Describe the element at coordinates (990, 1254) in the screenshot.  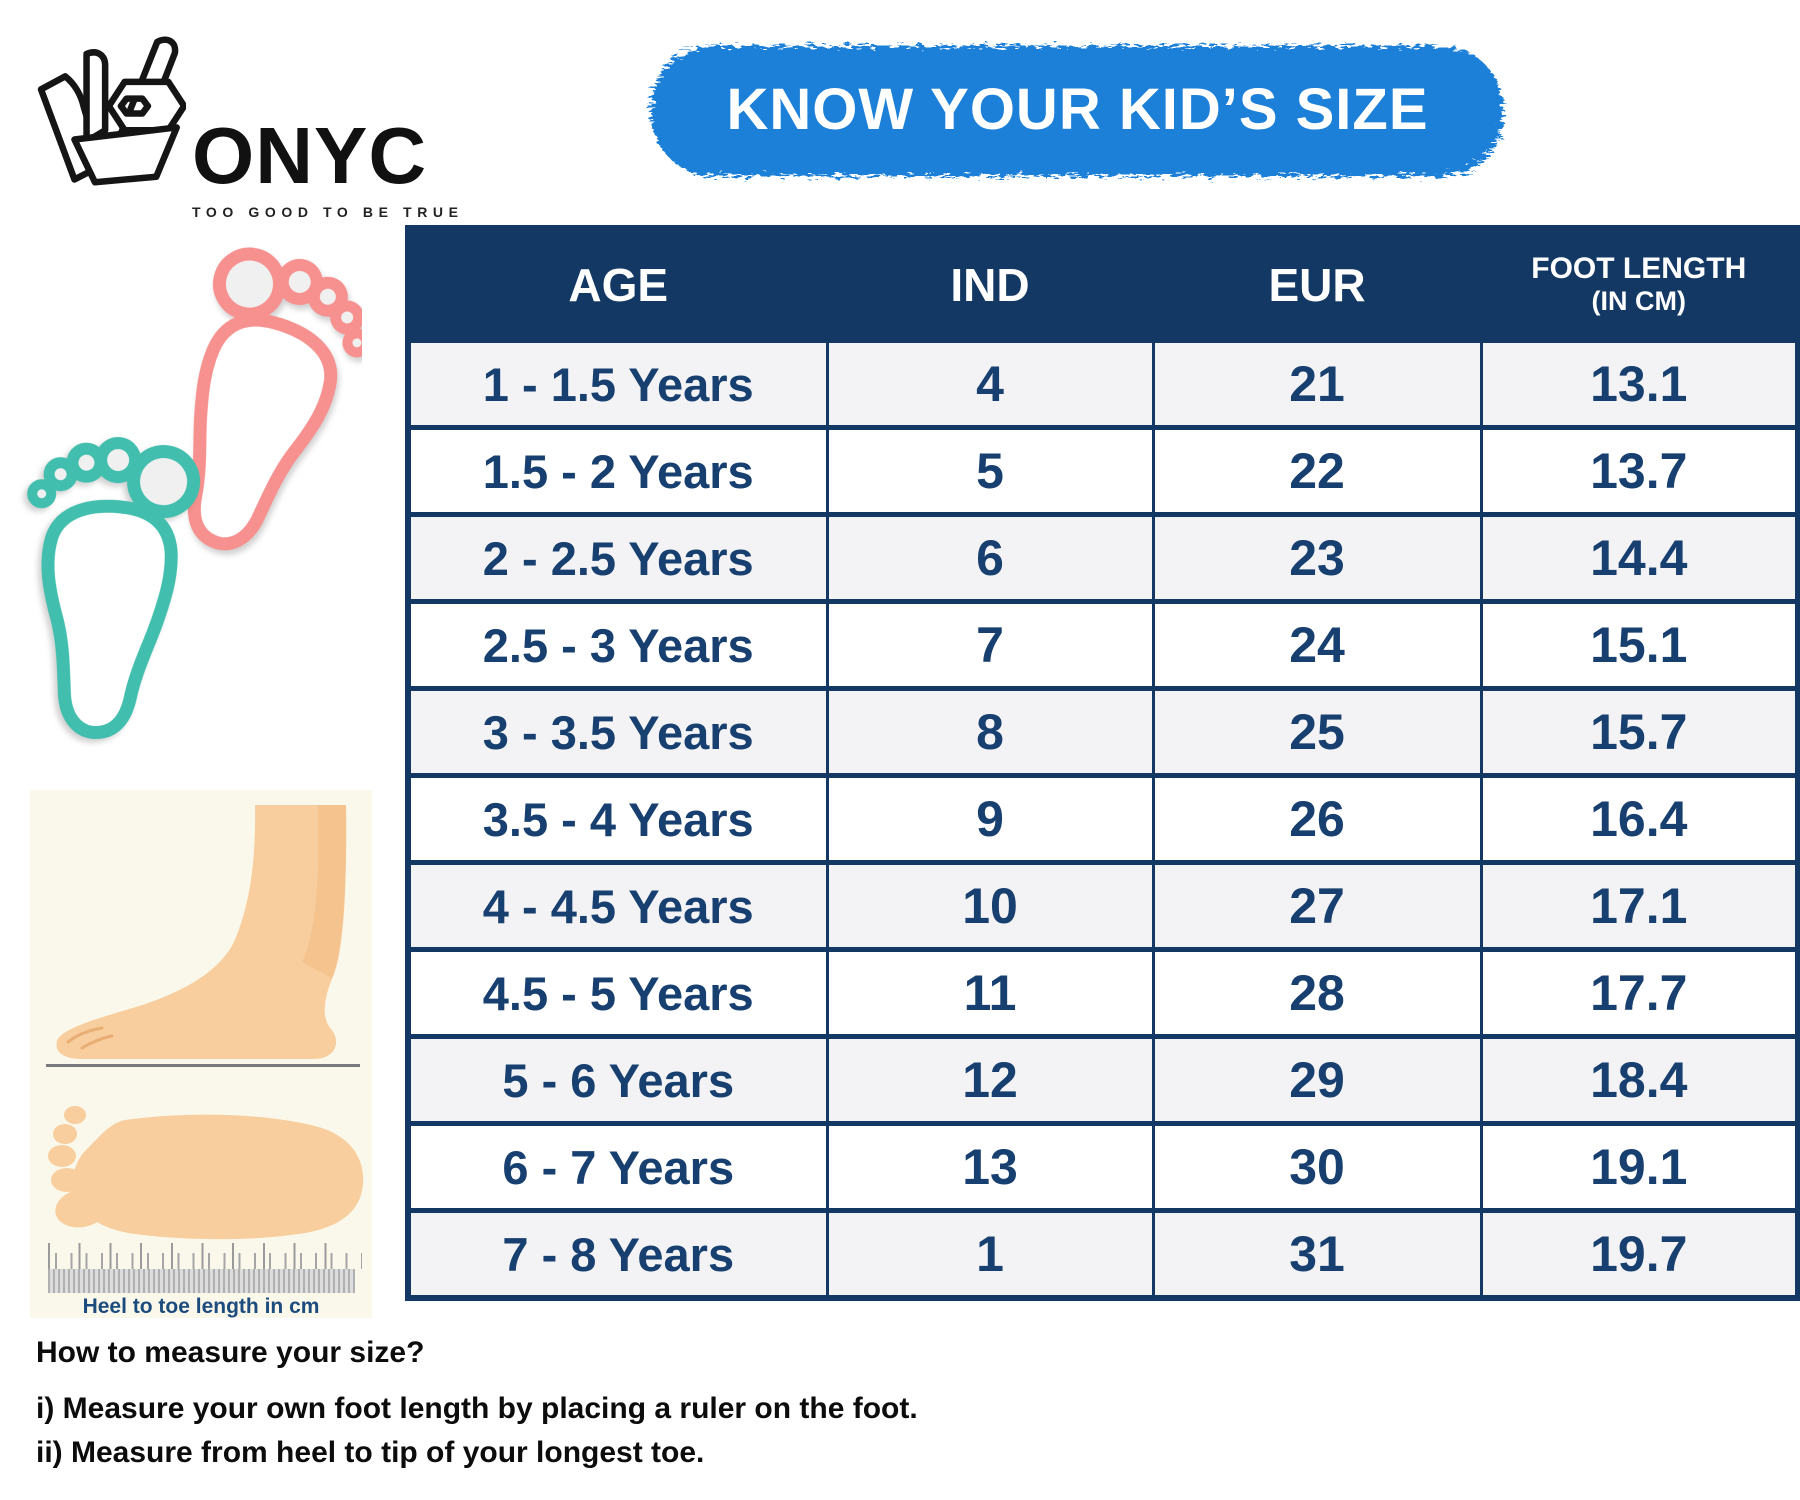
I see `ind-cell: 1` at that location.